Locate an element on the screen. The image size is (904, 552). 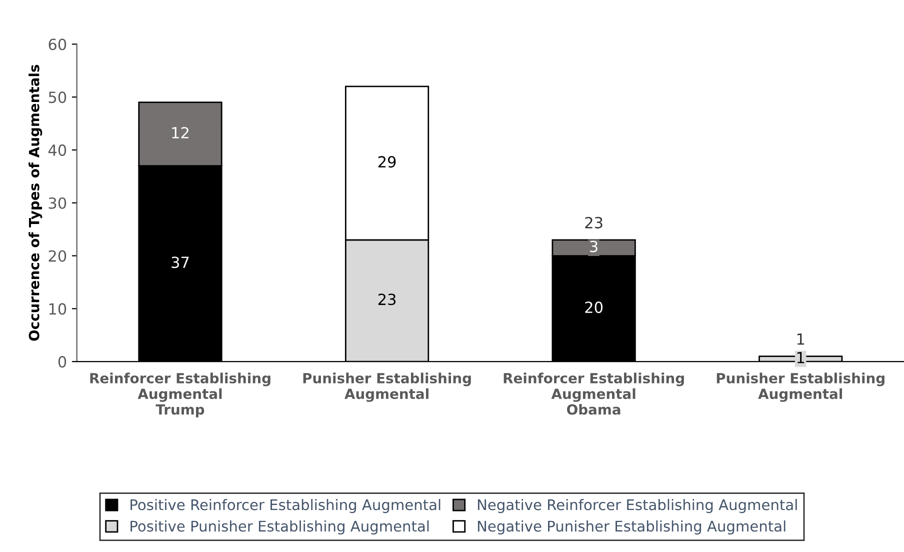
y-axis-title: Occurrence of Types of Augmentals is located at coordinates (35, 202).